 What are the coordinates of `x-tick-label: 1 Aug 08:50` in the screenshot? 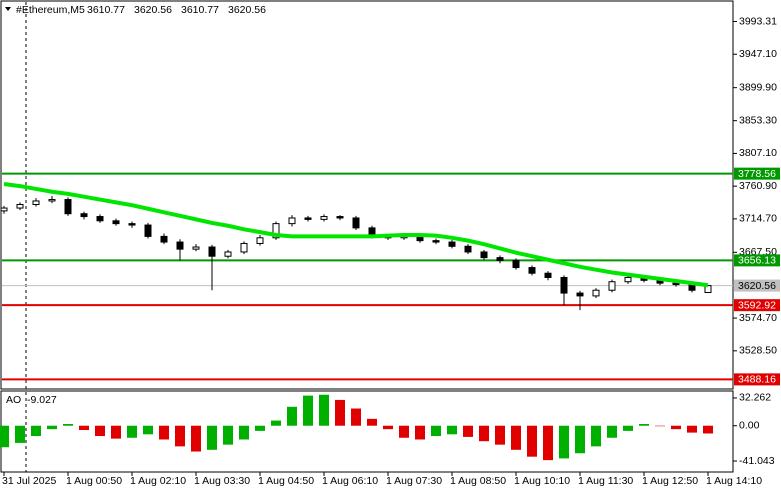 It's located at (478, 481).